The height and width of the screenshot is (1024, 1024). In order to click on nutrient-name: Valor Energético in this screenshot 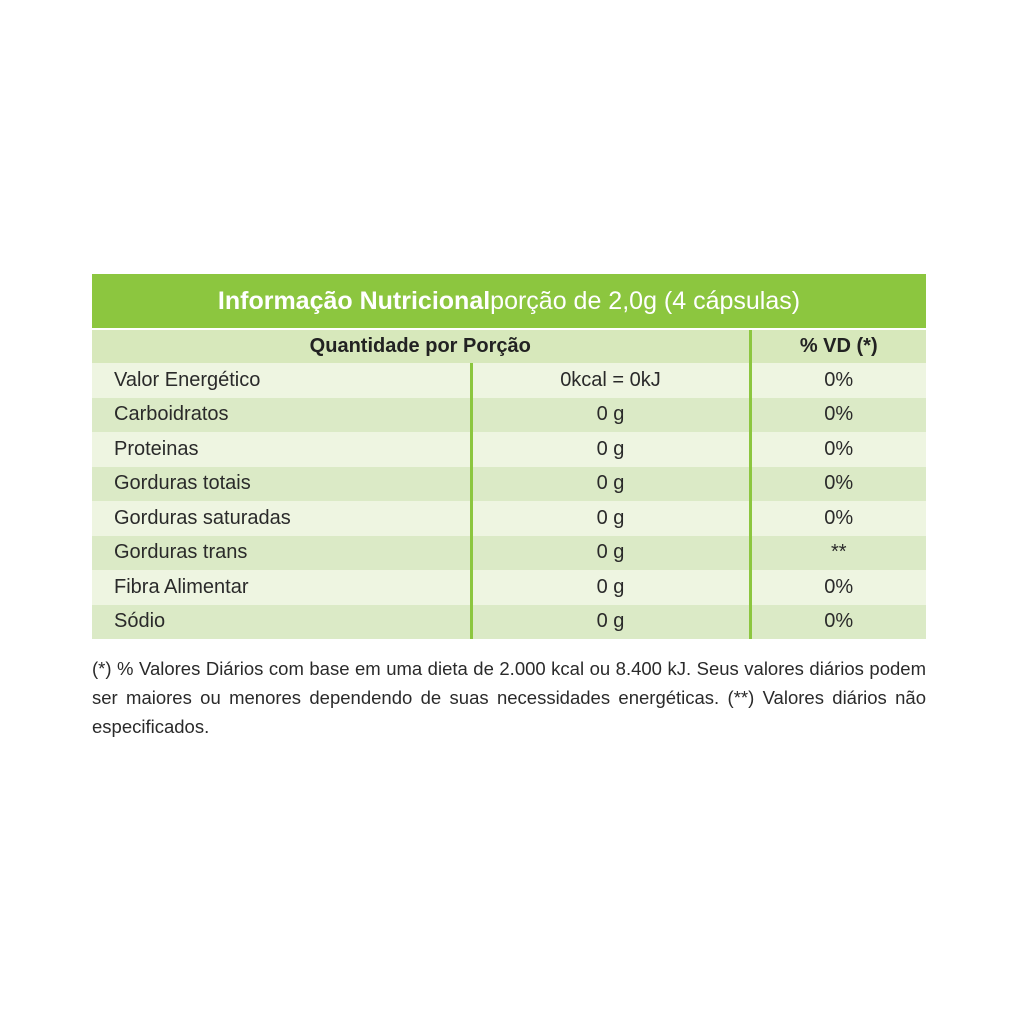, I will do `click(281, 380)`.